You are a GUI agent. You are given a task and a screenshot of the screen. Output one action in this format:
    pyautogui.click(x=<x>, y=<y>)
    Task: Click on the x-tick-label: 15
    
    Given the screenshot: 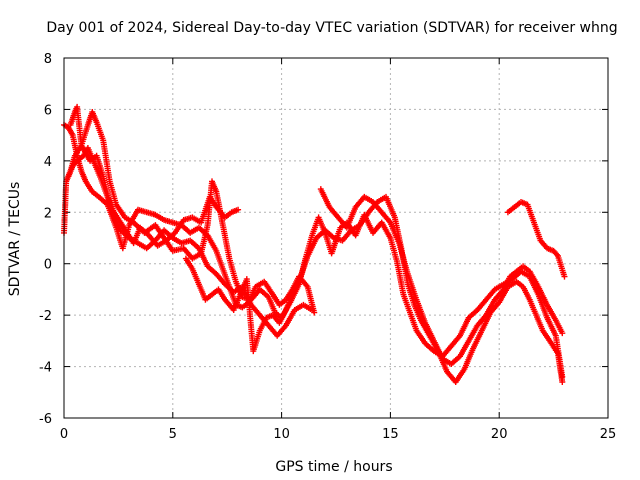 What is the action you would take?
    pyautogui.click(x=390, y=434)
    